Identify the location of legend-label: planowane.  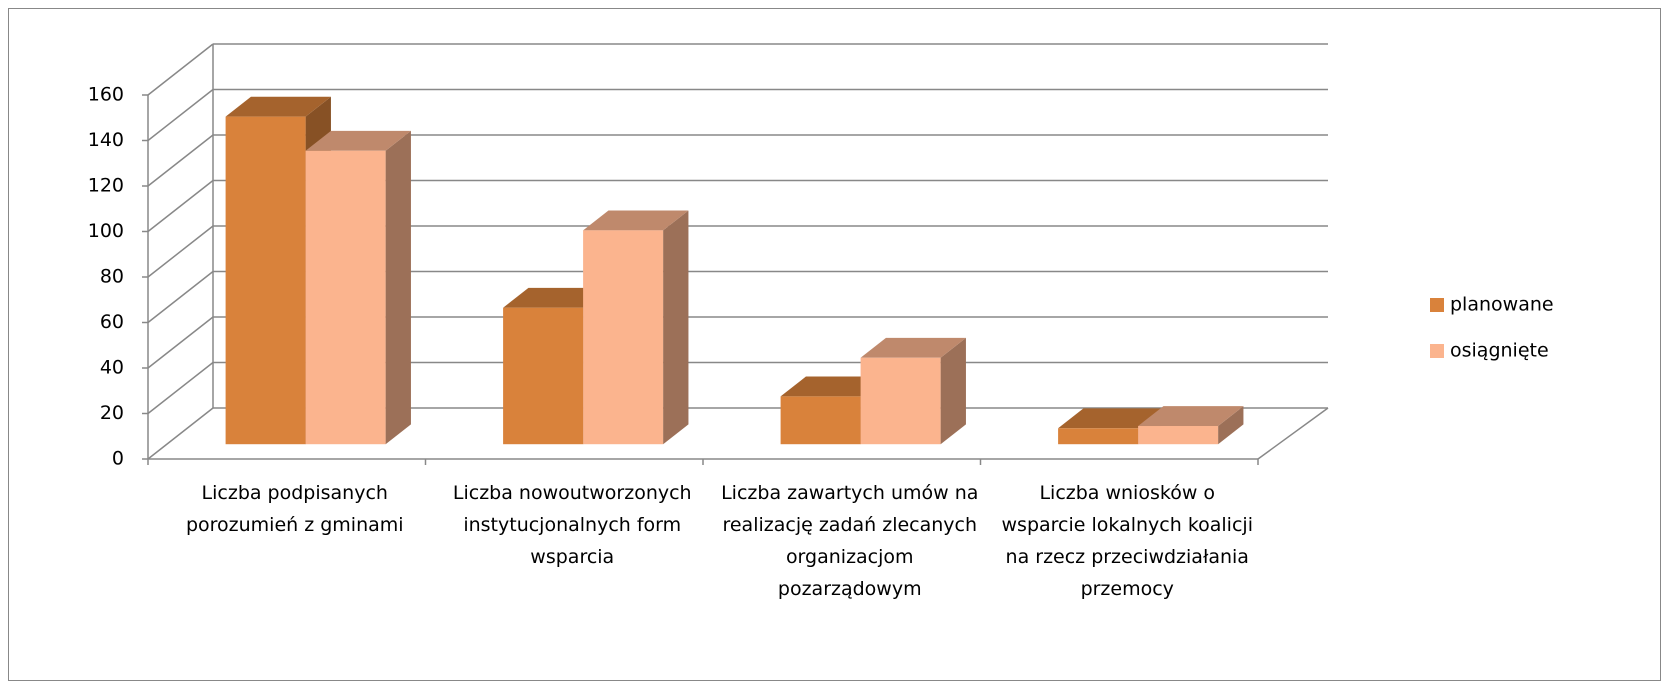
(1502, 305).